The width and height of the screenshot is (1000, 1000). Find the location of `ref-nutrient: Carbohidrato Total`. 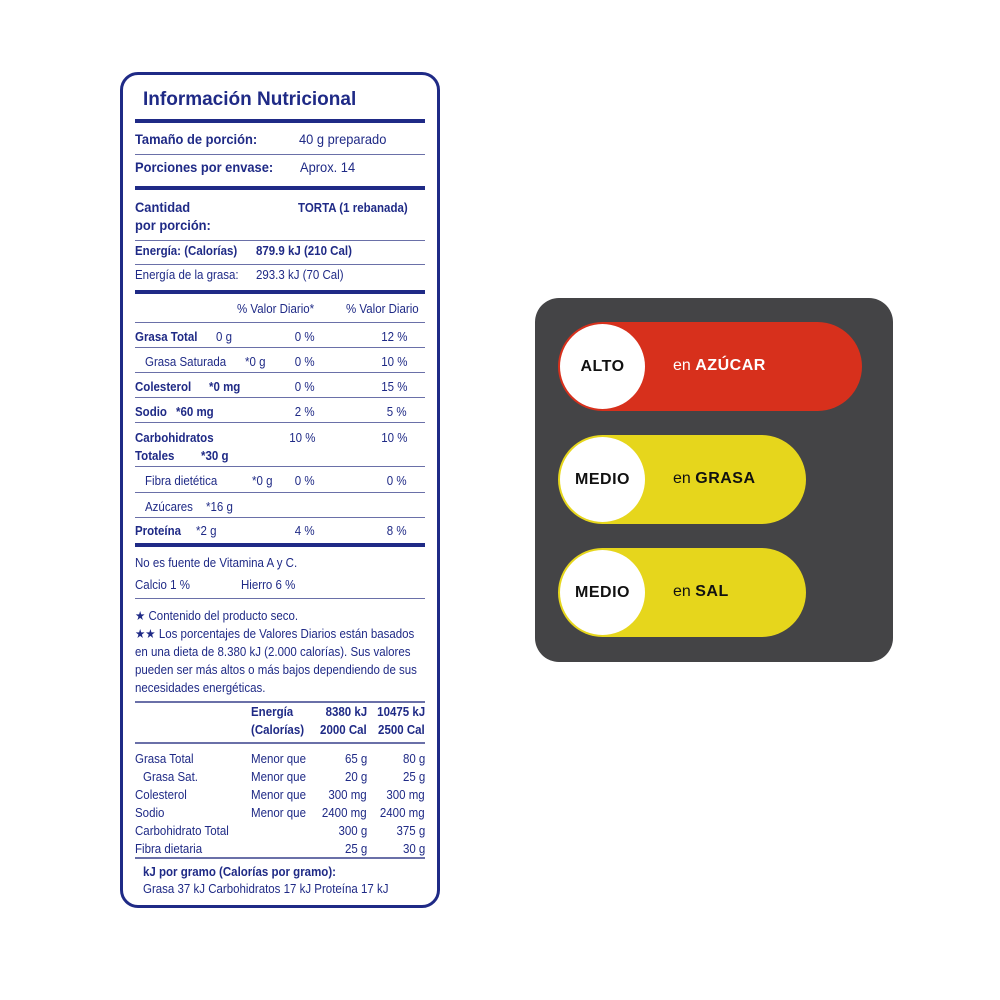

ref-nutrient: Carbohidrato Total is located at coordinates (182, 831).